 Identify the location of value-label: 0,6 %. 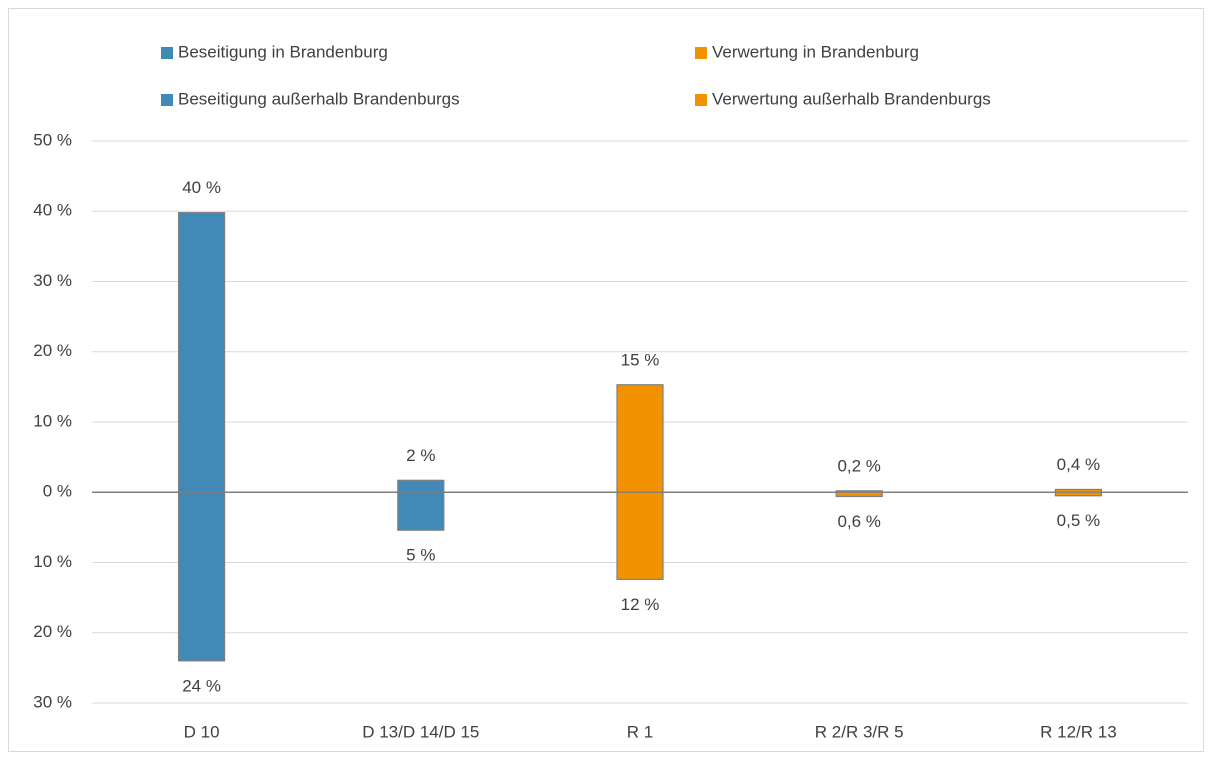
(858, 521).